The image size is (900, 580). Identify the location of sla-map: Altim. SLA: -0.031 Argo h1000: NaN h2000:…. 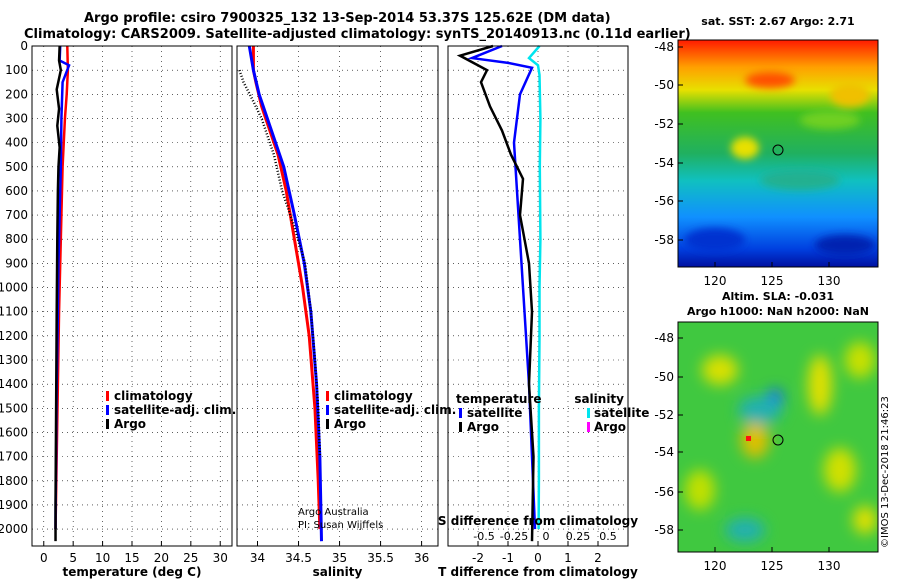
(766, 431).